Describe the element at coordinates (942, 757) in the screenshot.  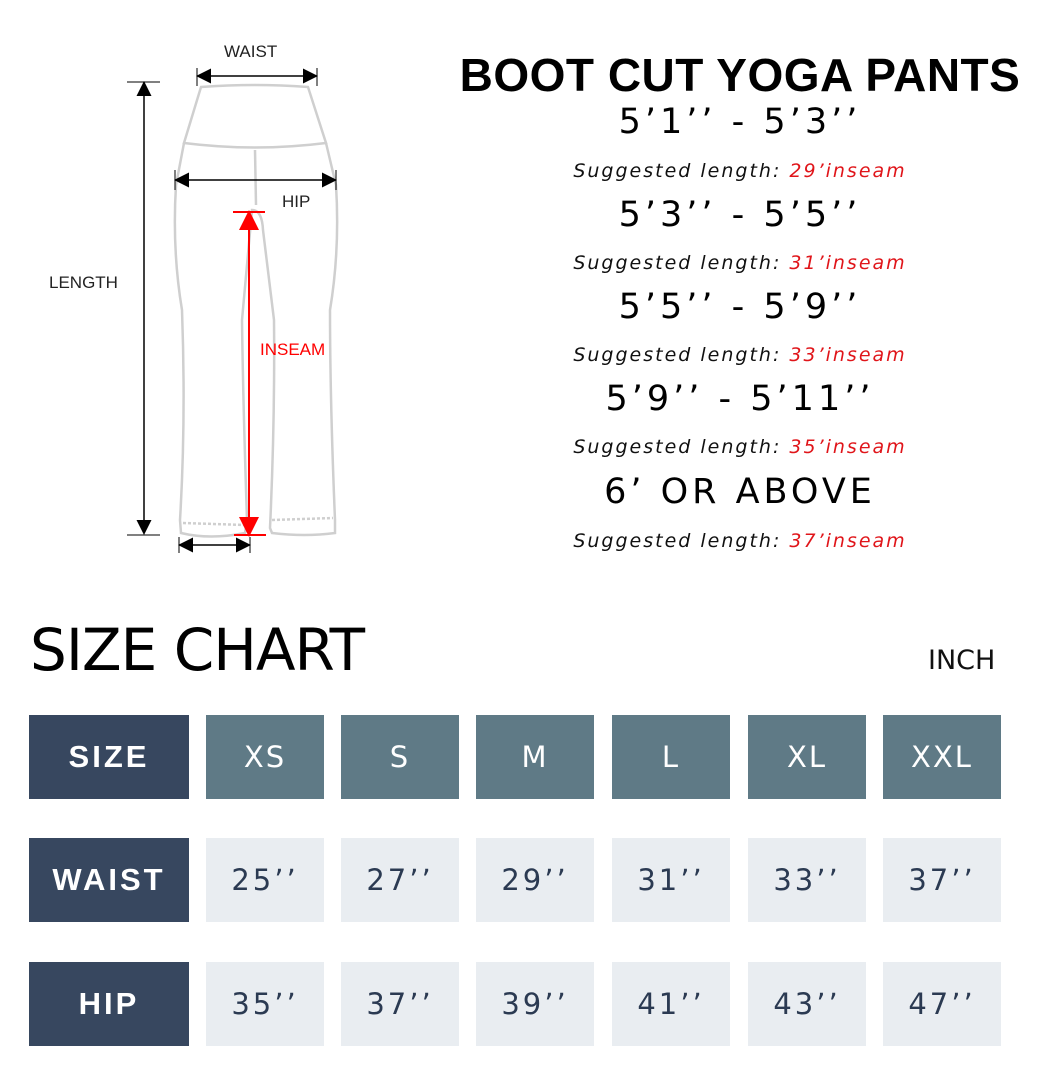
I see `size-cell: XXL` at that location.